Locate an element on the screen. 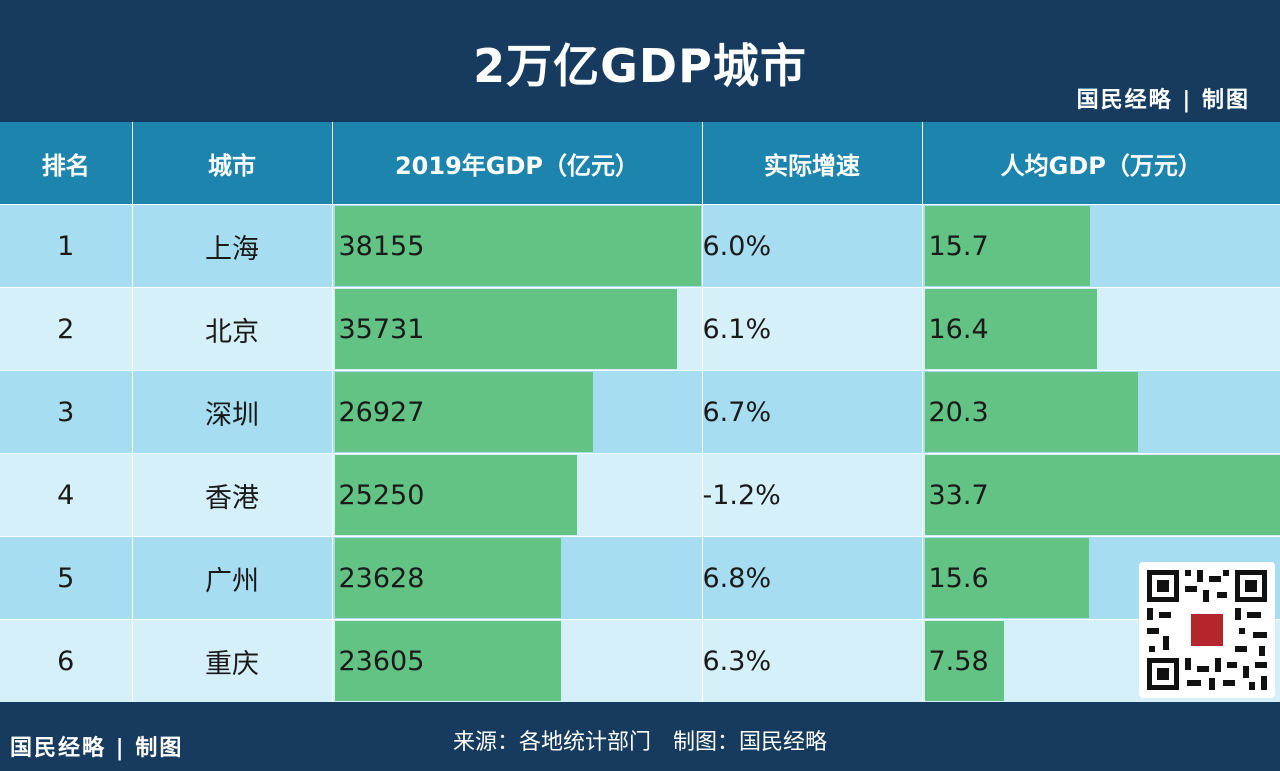 The width and height of the screenshot is (1280, 771). header-gdp: 2019年GDP（亿元） is located at coordinates (517, 163).